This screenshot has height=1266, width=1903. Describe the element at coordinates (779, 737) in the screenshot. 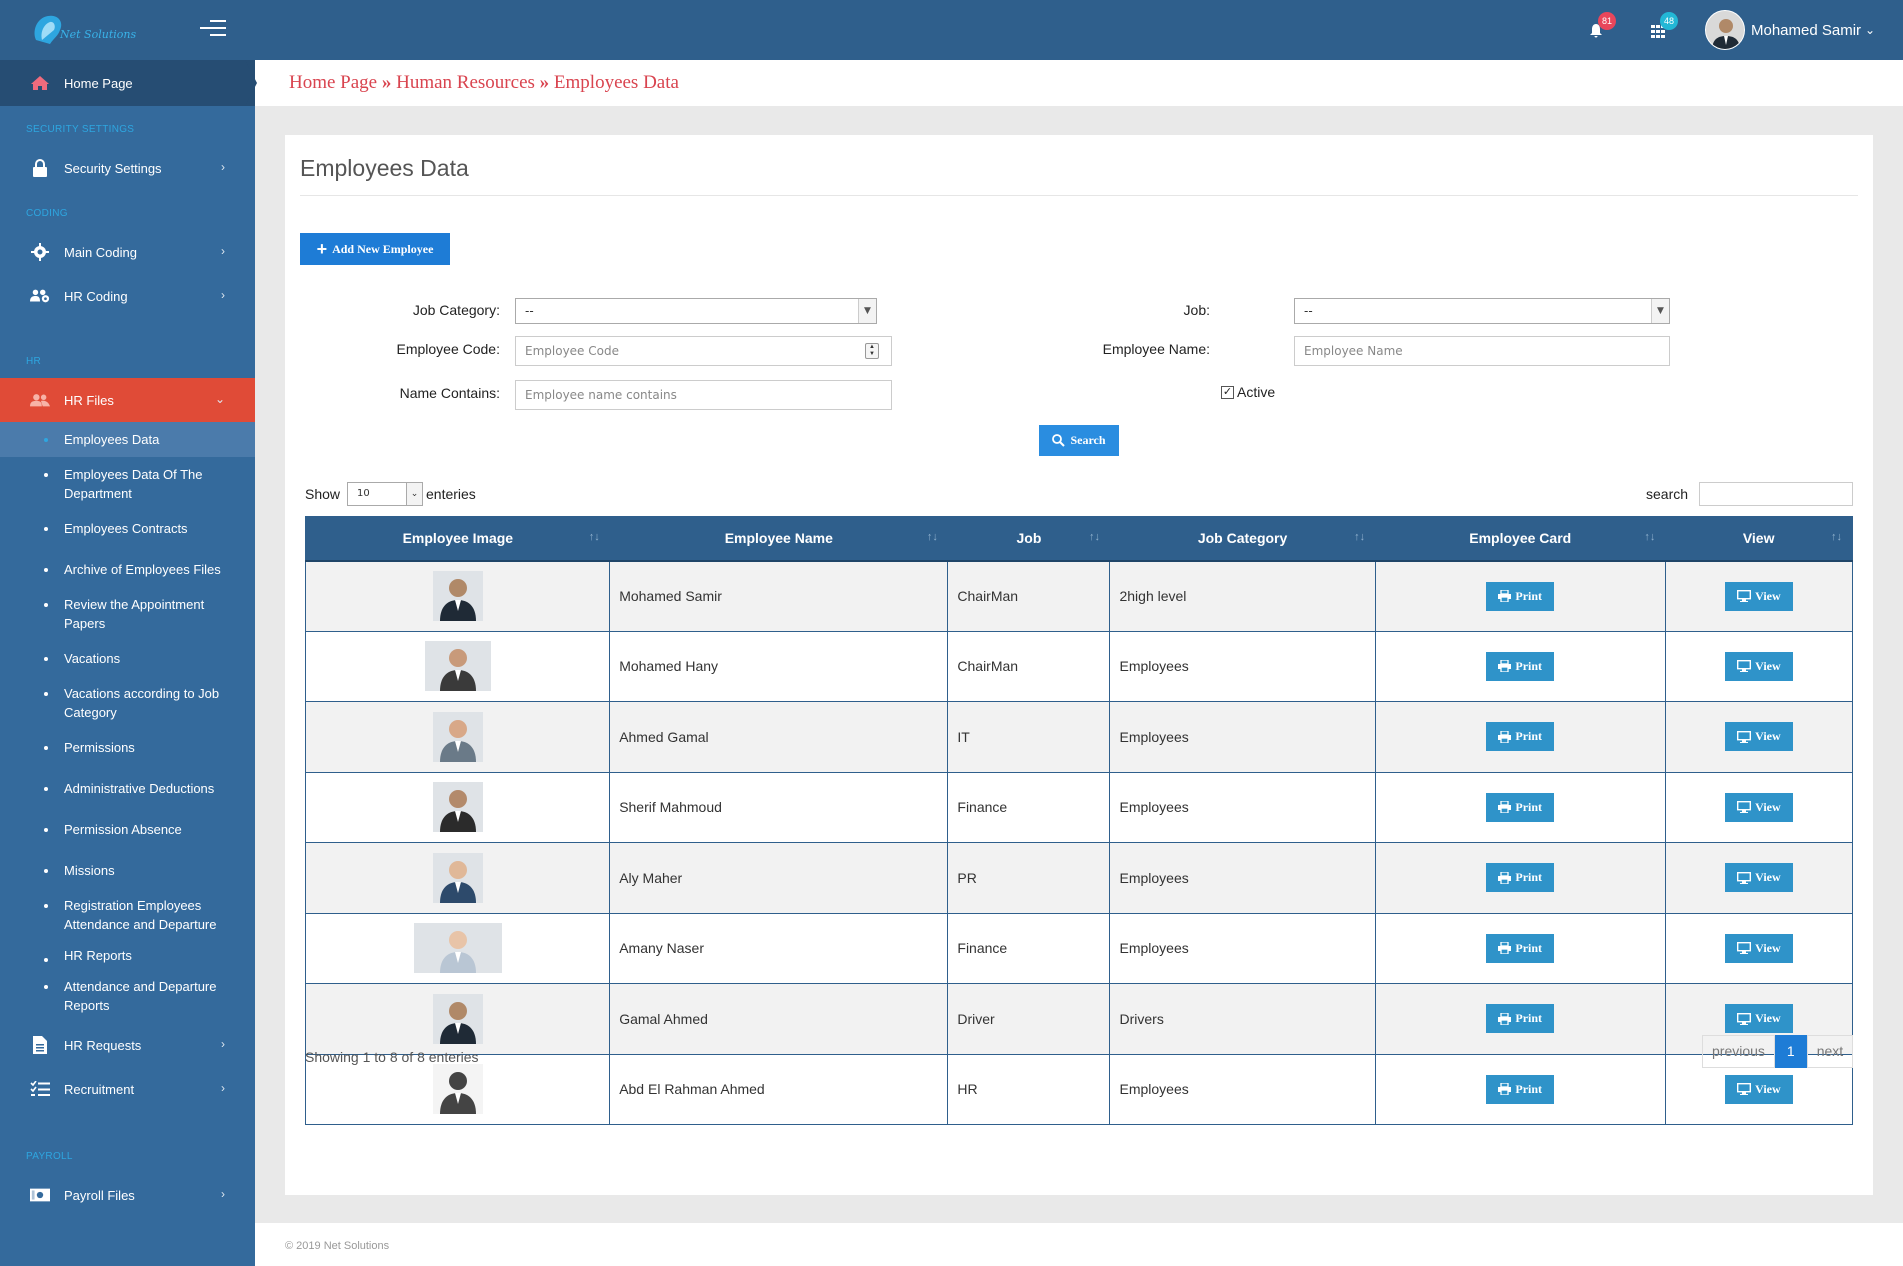

I see `employee-name-cell: Ahmed Gamal` at that location.